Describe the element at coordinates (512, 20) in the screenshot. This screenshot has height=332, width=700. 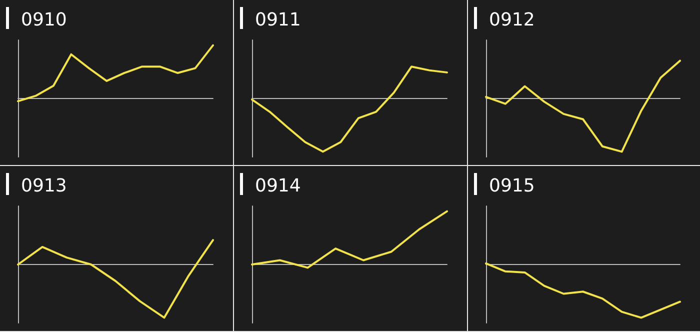
I see `chart-title: 0912` at that location.